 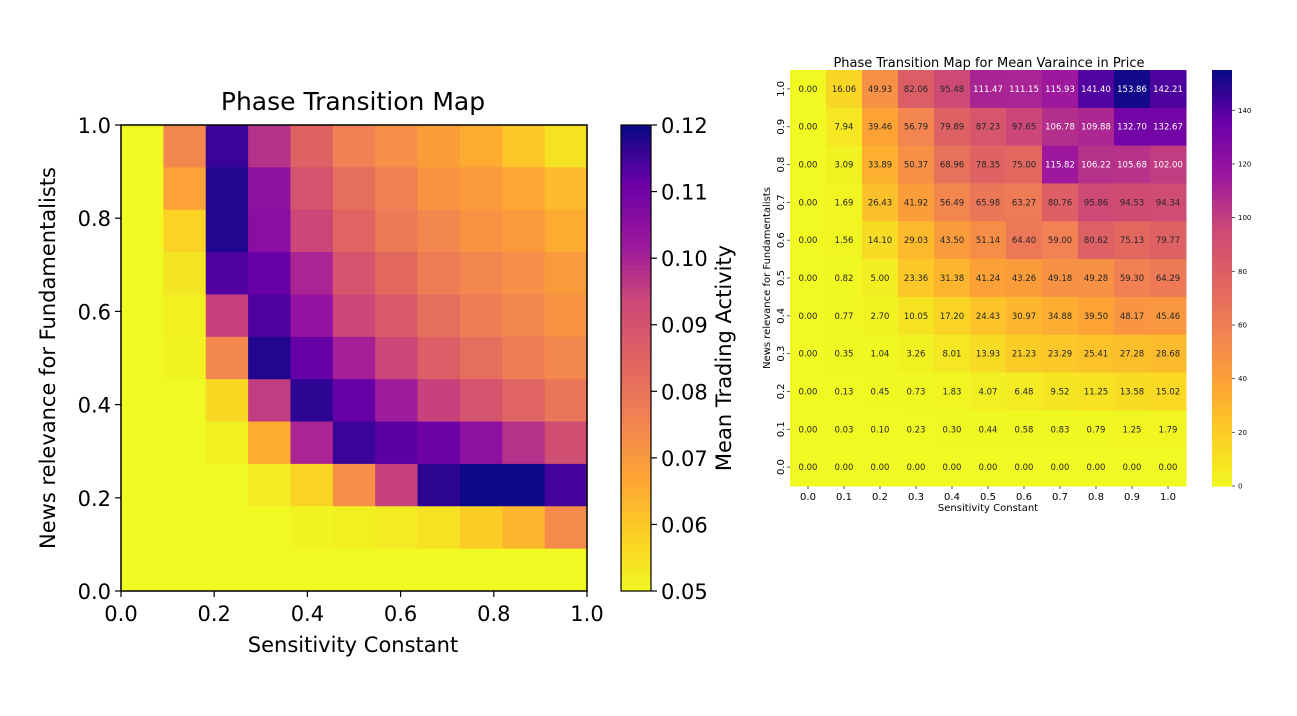 I want to click on heatmap-cell-value: 115.82, so click(x=1060, y=166).